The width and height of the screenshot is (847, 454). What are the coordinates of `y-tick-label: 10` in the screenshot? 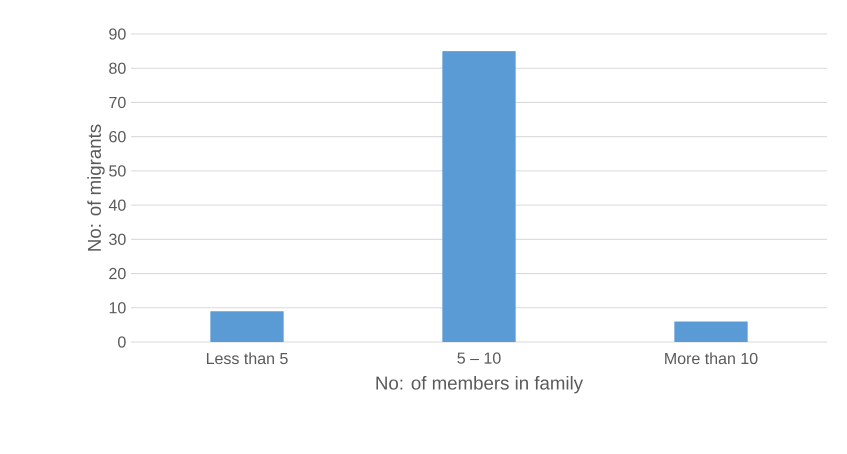 It's located at (118, 308).